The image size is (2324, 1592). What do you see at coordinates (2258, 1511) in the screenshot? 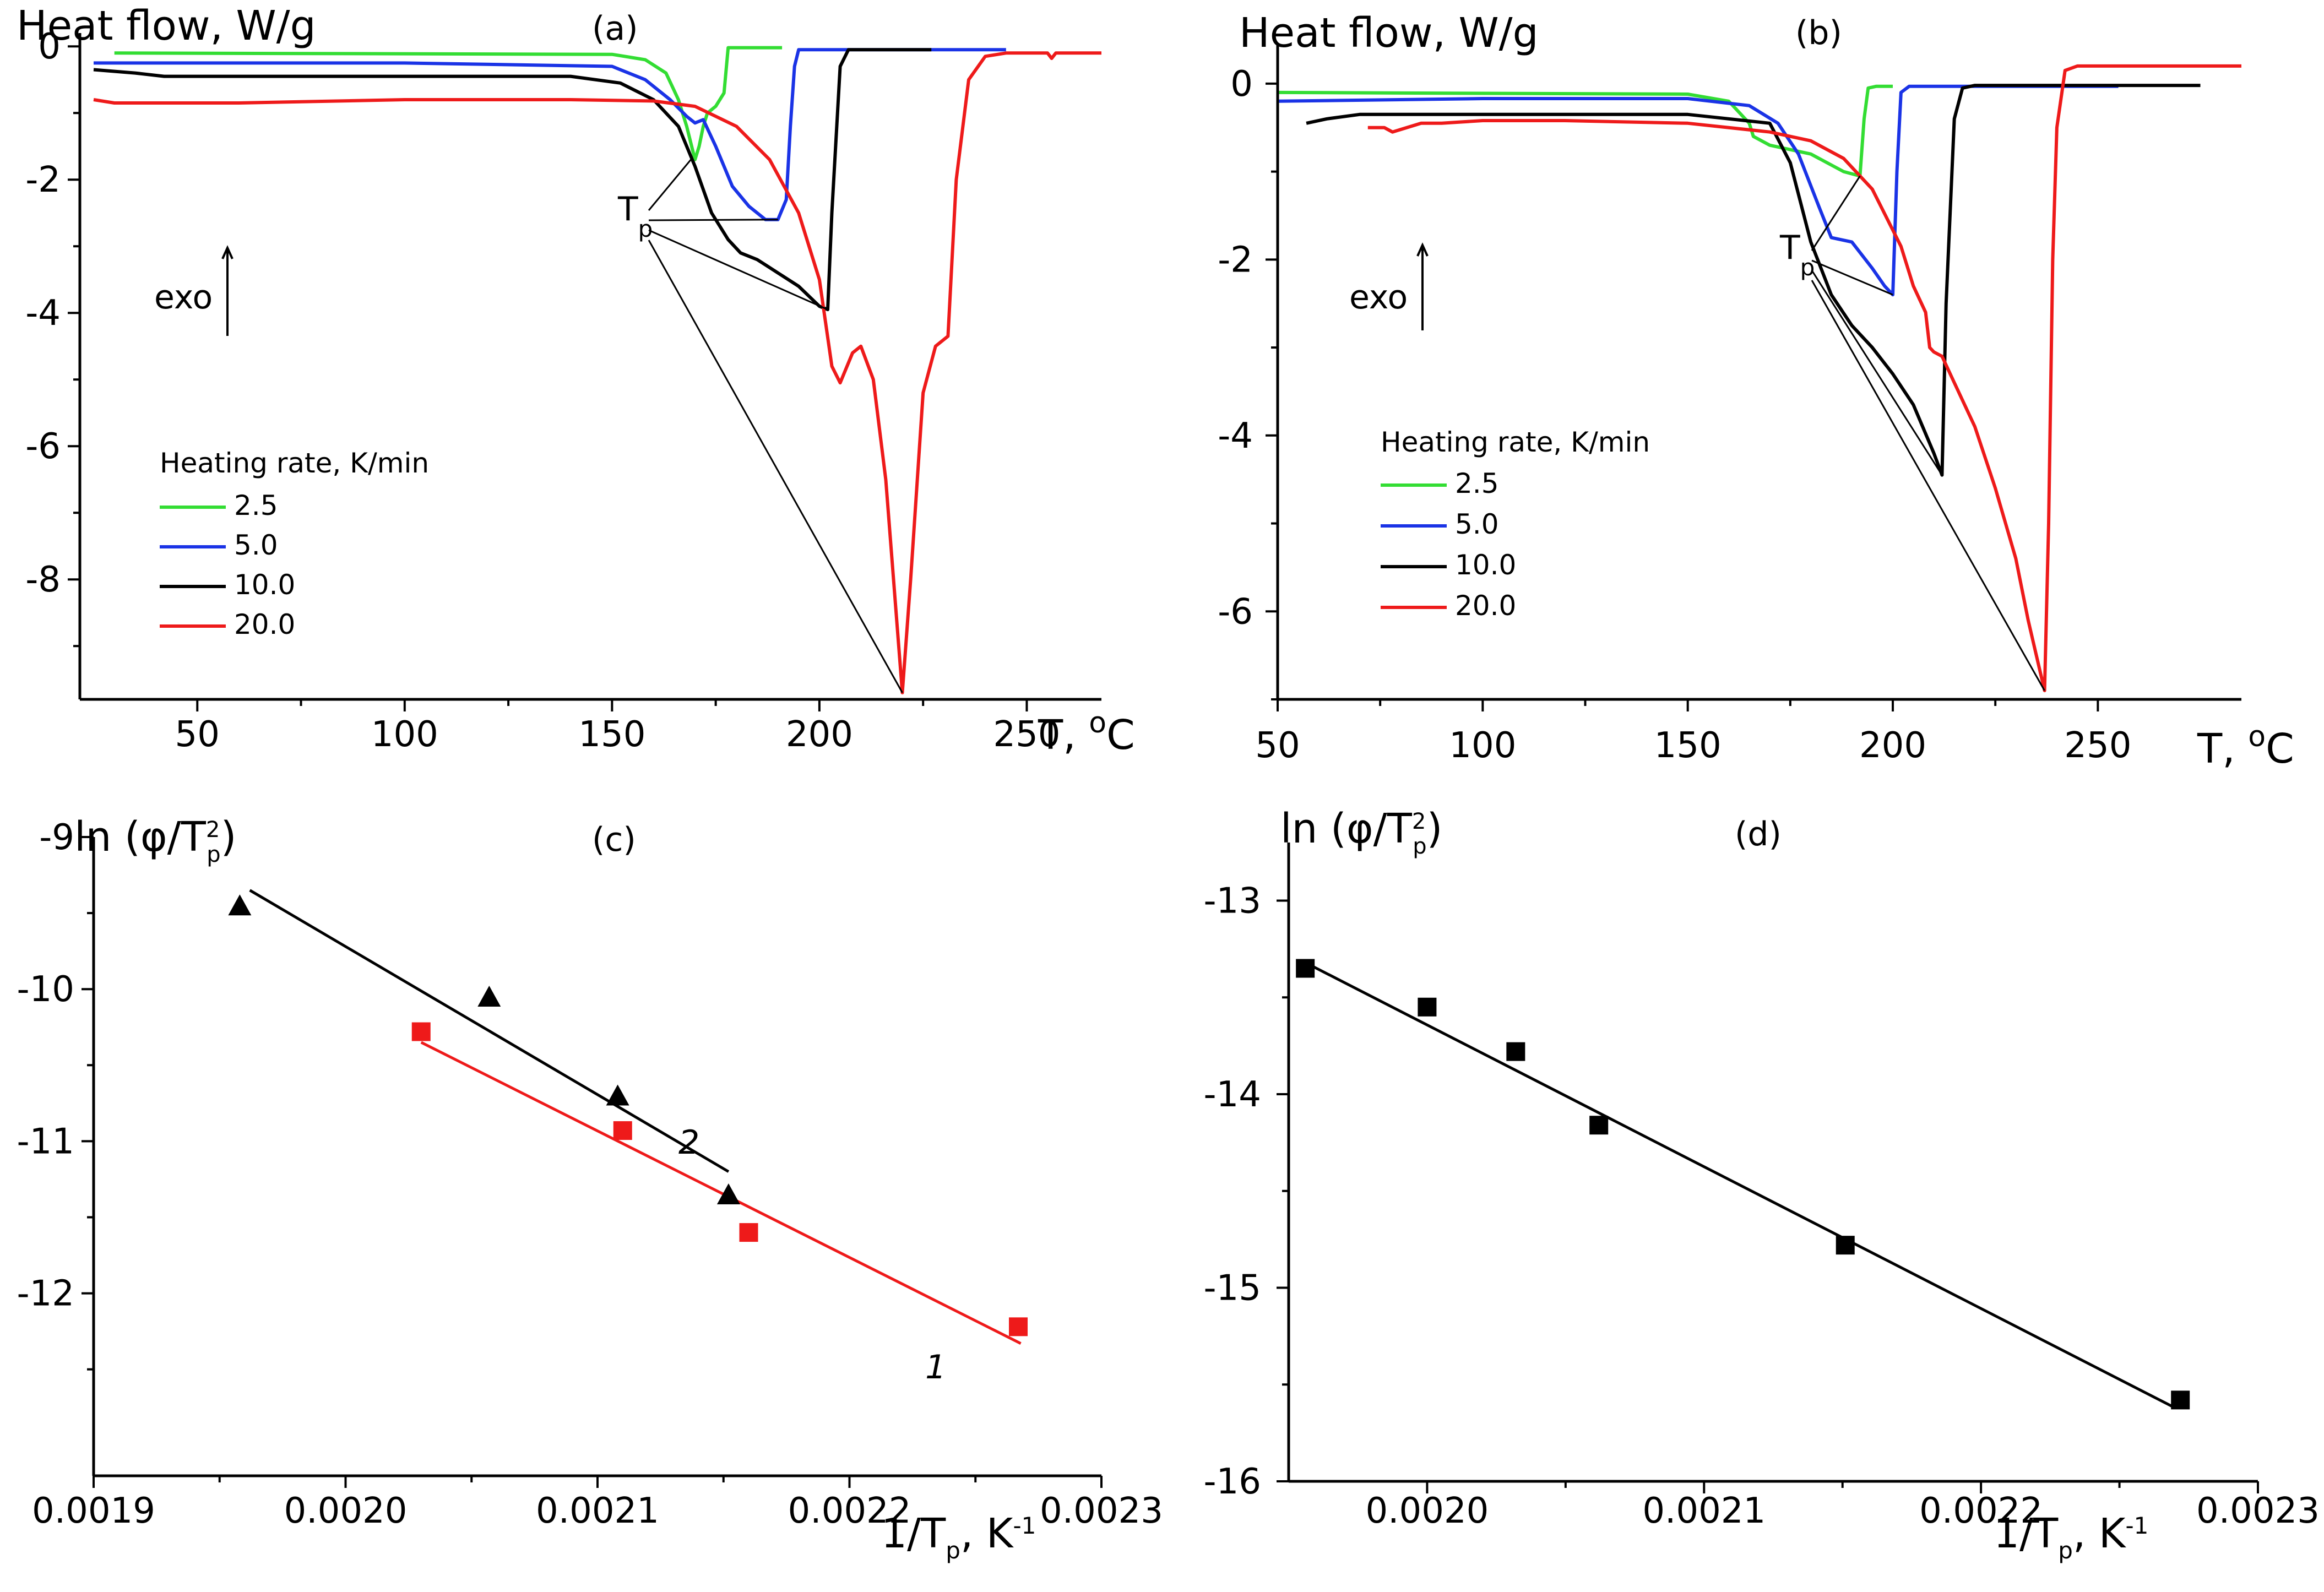
I see `panel-d-x-tick-label: 0.0023` at bounding box center [2258, 1511].